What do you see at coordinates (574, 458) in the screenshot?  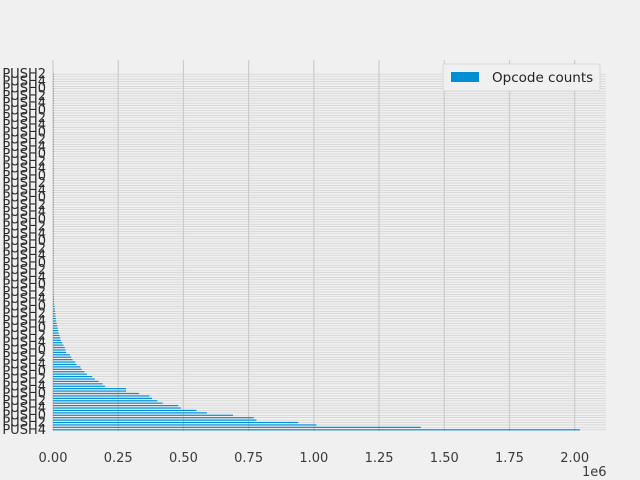 I see `x-tick-label: 2.00` at bounding box center [574, 458].